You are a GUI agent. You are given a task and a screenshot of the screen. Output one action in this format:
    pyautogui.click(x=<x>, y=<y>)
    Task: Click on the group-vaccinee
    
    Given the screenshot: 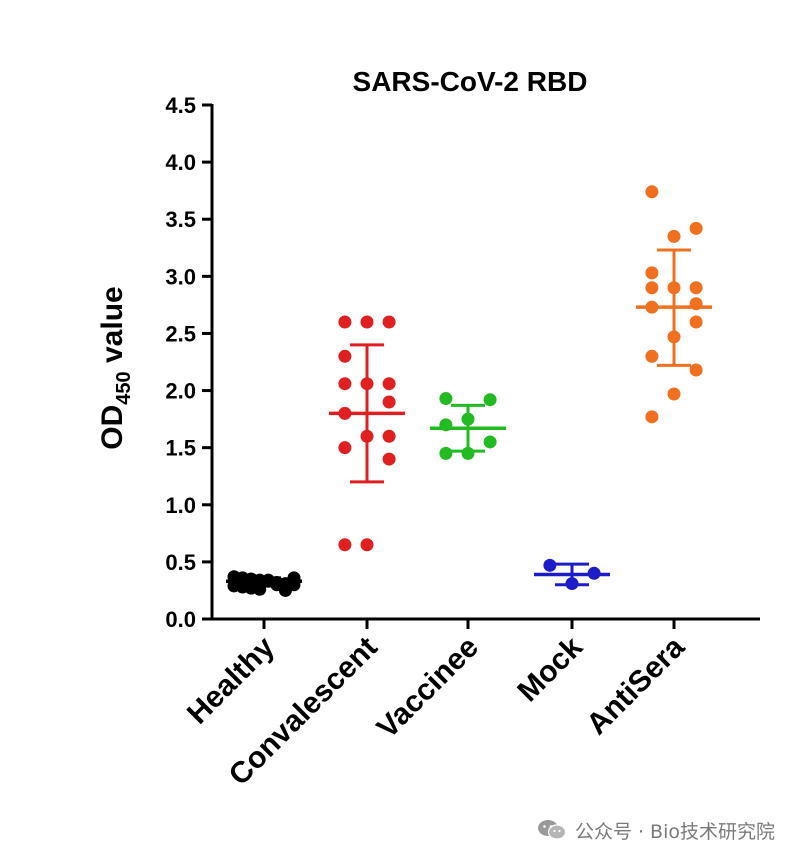 What is the action you would take?
    pyautogui.click(x=468, y=426)
    